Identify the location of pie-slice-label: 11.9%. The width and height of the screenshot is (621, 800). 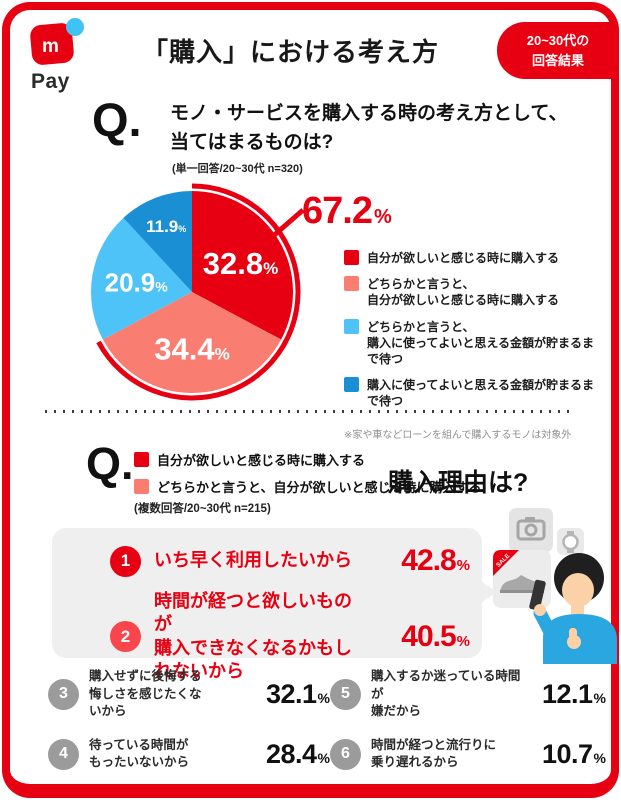
(166, 226).